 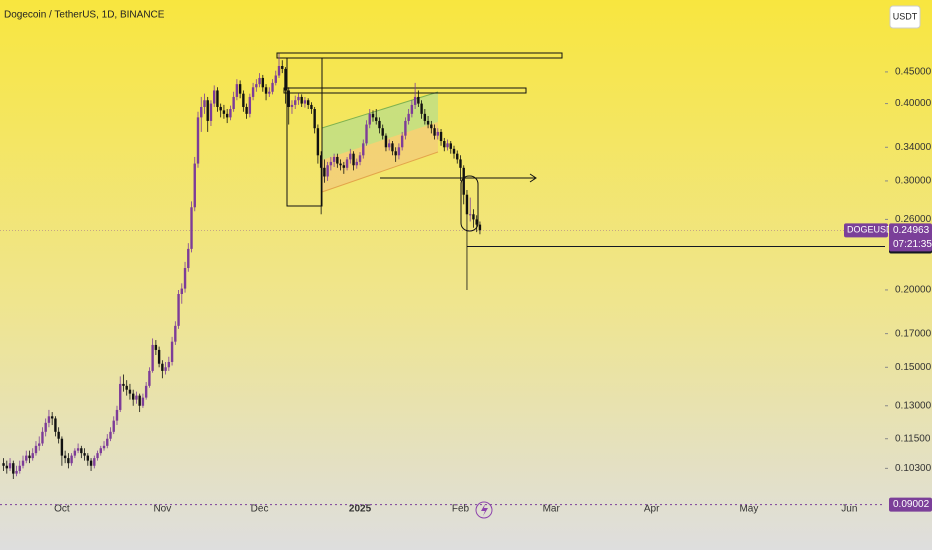 I want to click on x-tick-label: Oct, so click(x=62, y=509).